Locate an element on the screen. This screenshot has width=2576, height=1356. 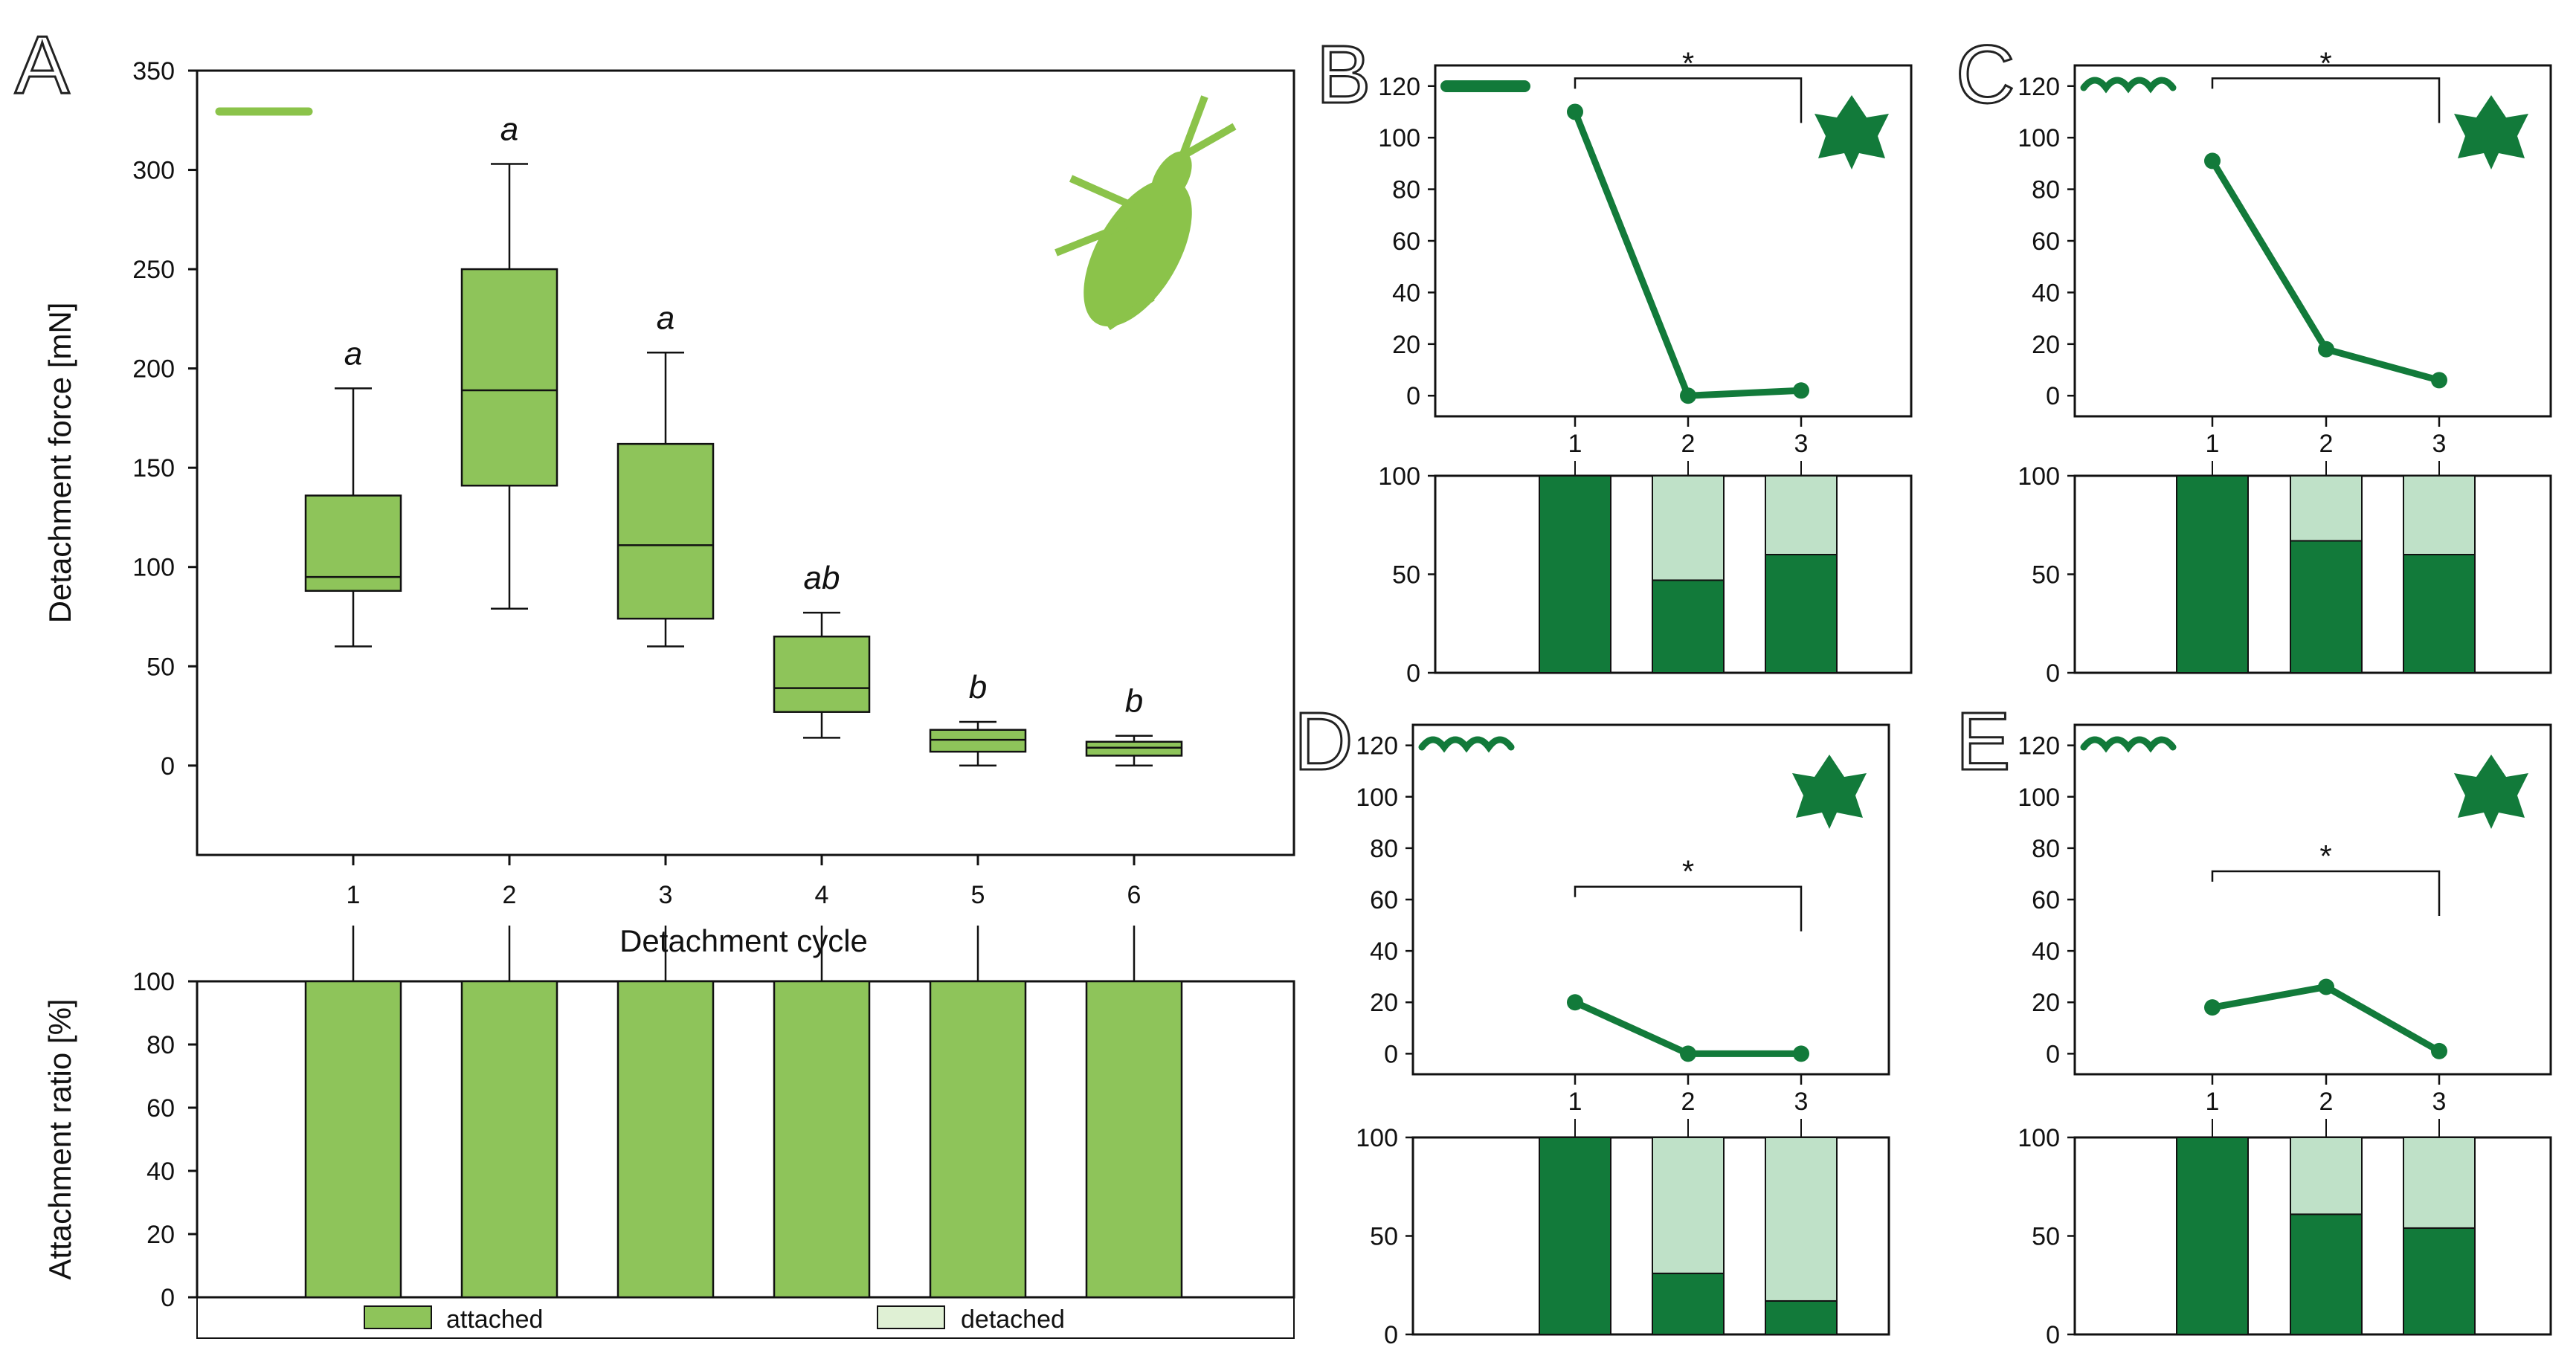
significance-letter: ab is located at coordinates (822, 578).